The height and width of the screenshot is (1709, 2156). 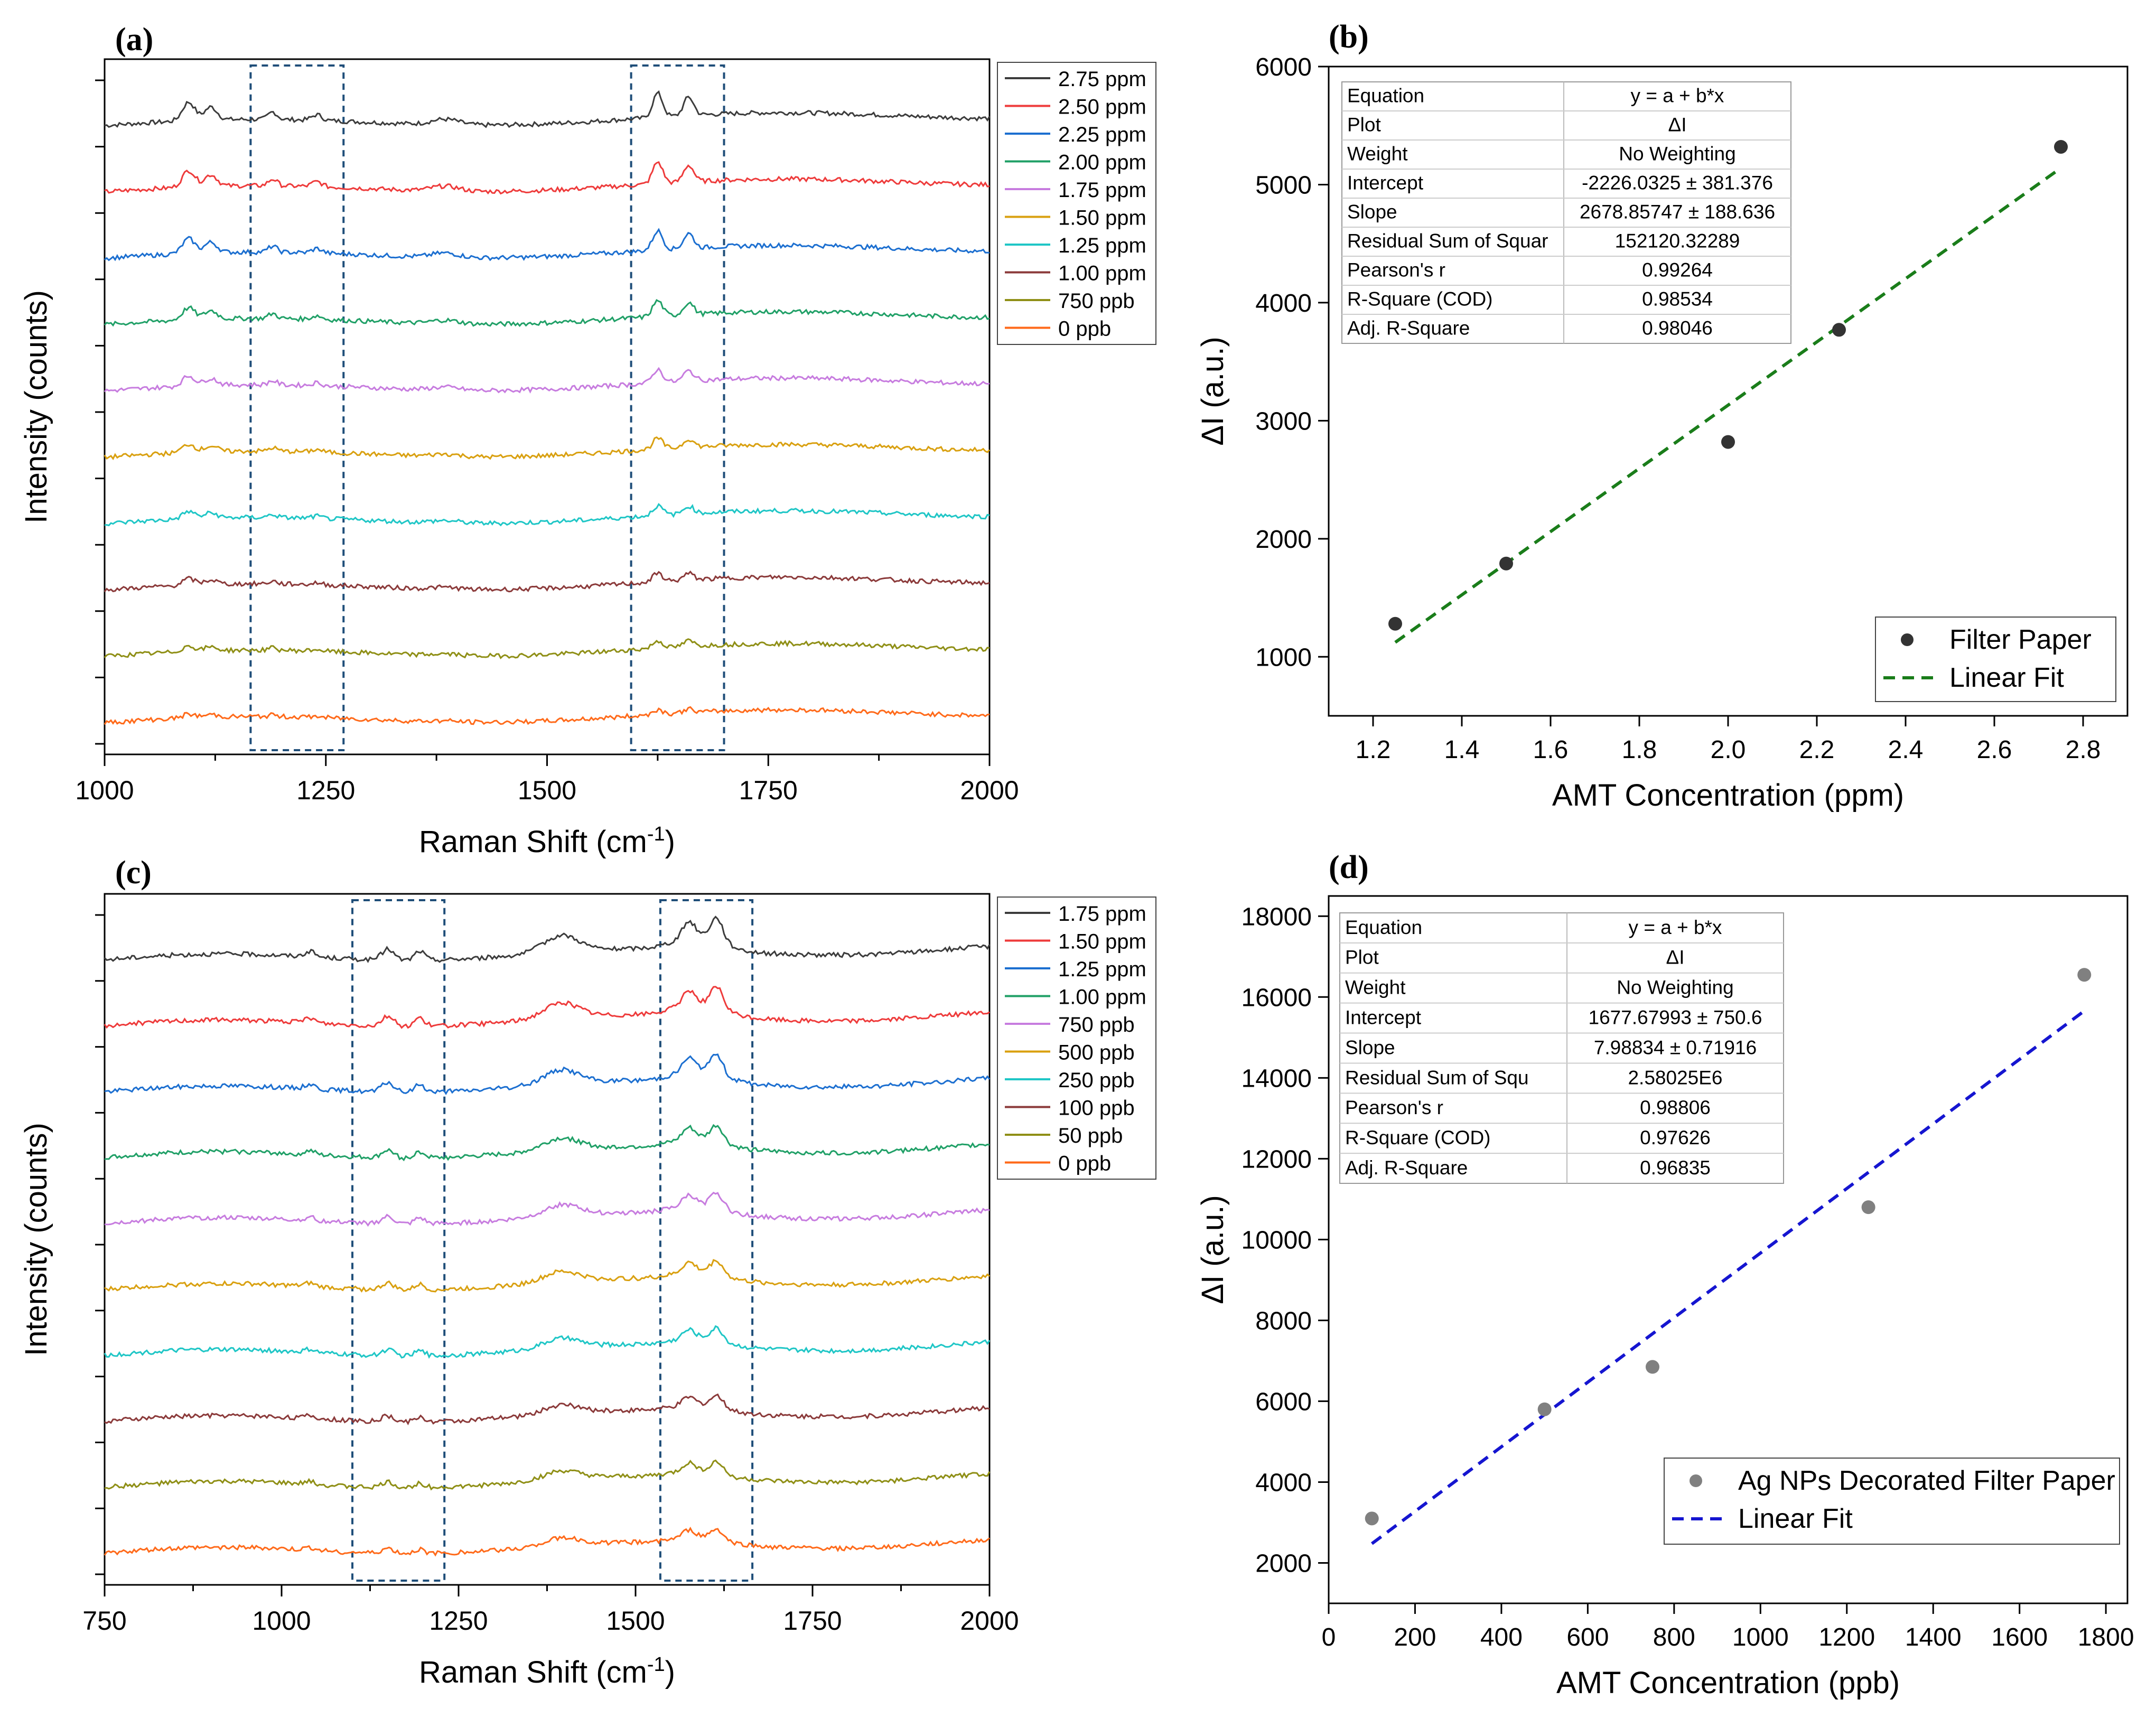 What do you see at coordinates (1846, 1637) in the screenshot?
I see `x-tick-label: 1200` at bounding box center [1846, 1637].